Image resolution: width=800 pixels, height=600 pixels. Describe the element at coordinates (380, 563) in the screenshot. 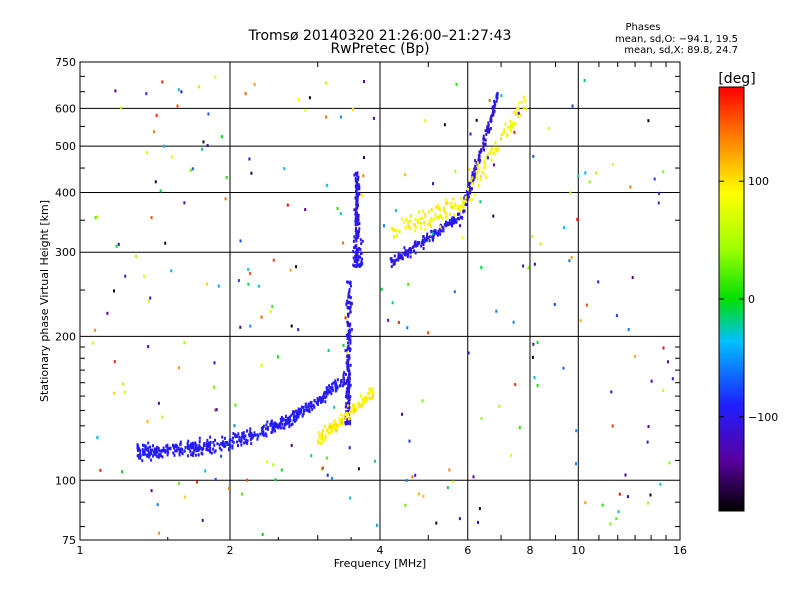

I see `x-axis-label: Frequency [MHz]` at that location.